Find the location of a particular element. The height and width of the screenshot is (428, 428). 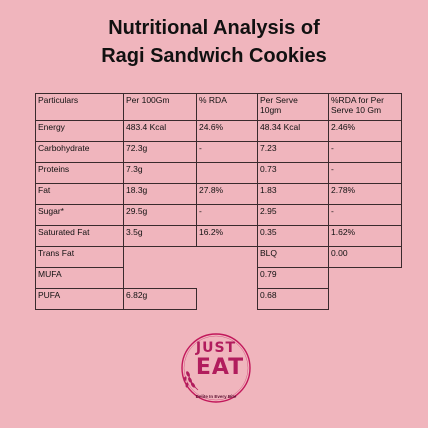

table-row: Proteins 7.3g 0.73 - is located at coordinates (218, 173).